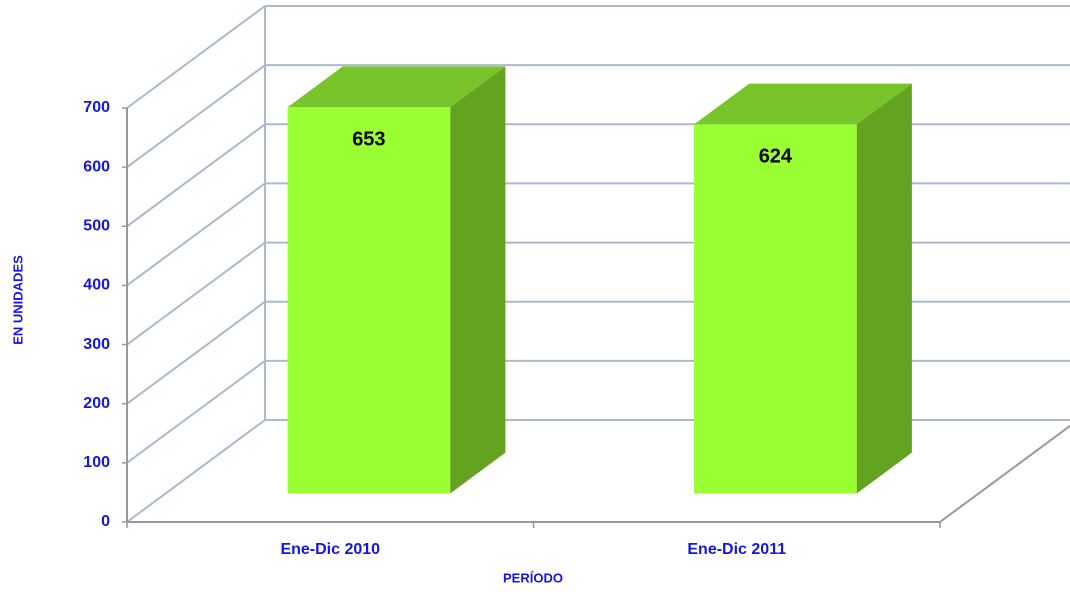 This screenshot has height=592, width=1070. Describe the element at coordinates (330, 549) in the screenshot. I see `x-tick-label: Ene-Dic 2010` at that location.